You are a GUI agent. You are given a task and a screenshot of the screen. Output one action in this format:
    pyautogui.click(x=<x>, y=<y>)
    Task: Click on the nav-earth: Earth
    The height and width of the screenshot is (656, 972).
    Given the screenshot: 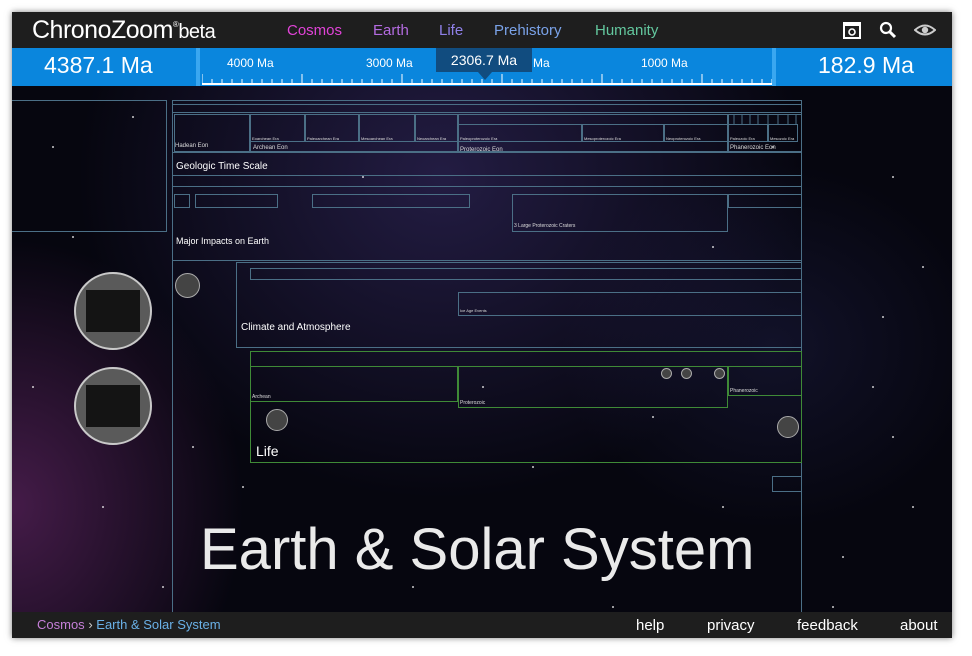 What is the action you would take?
    pyautogui.click(x=391, y=30)
    